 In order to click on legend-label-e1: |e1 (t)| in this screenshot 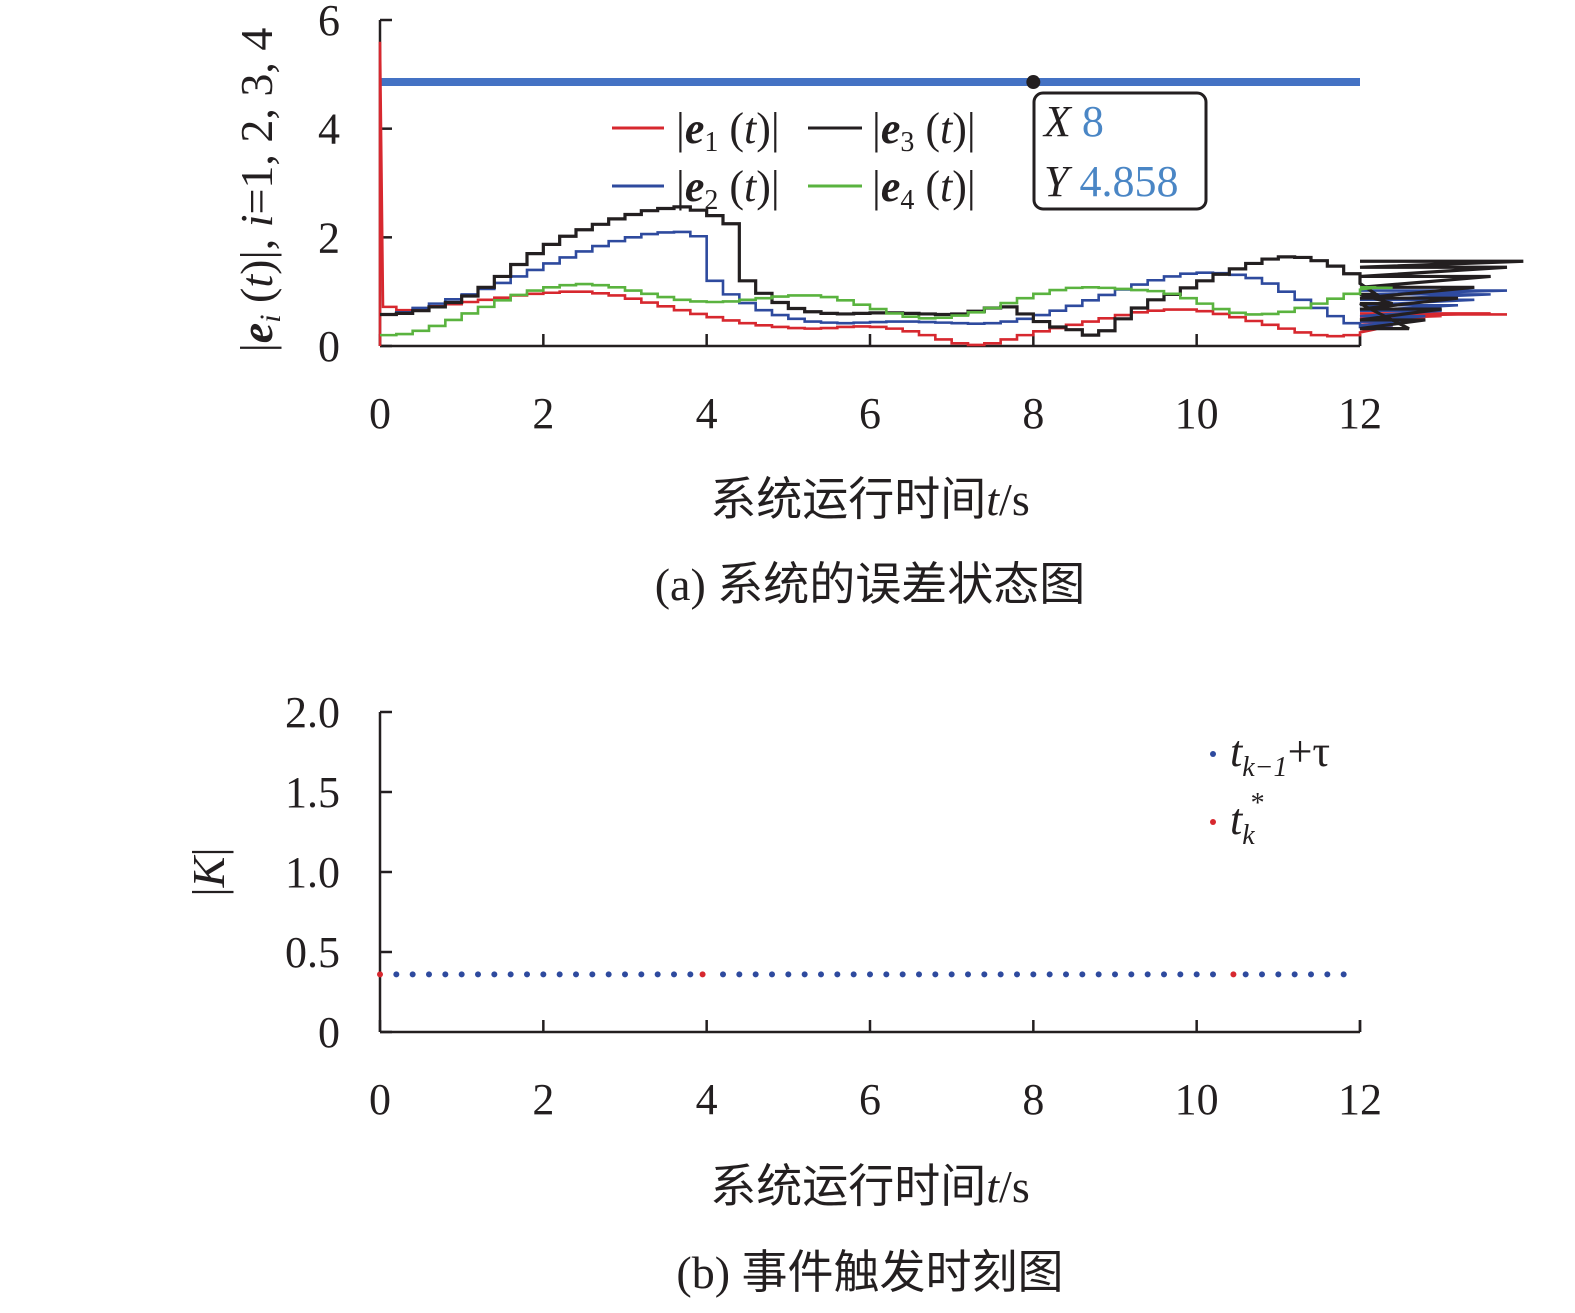, I will do `click(728, 131)`.